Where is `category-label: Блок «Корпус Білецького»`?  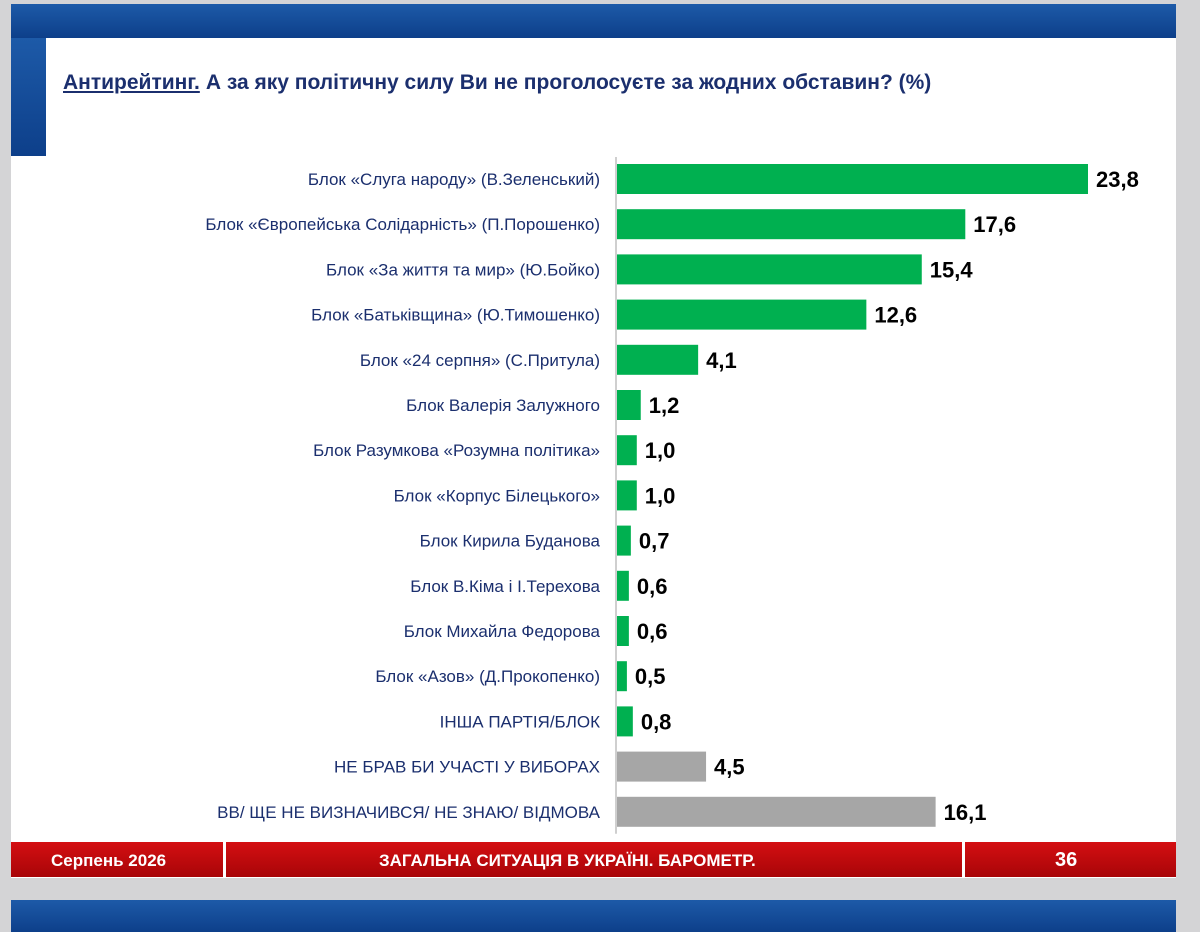 category-label: Блок «Корпус Білецького» is located at coordinates (497, 495).